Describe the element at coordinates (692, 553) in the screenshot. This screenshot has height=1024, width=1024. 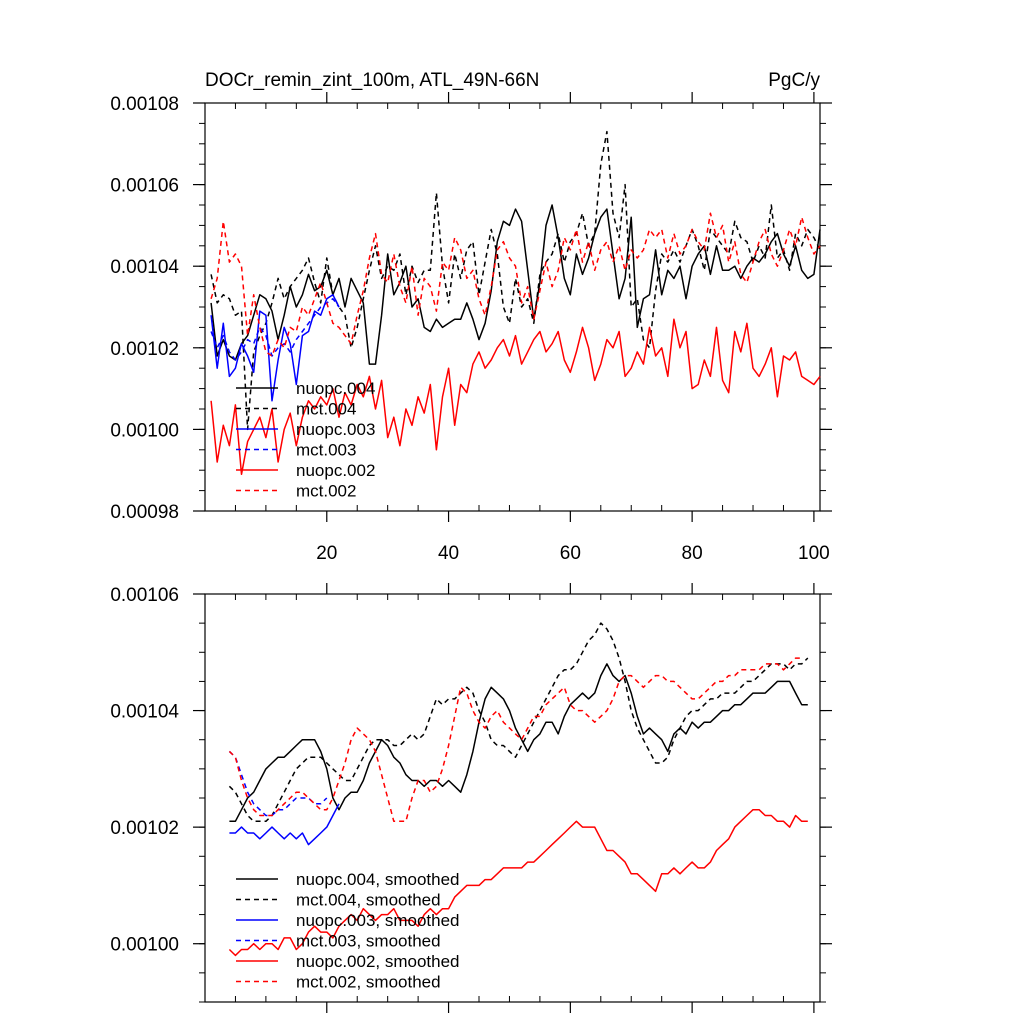
I see `x-tick-label: 80` at that location.